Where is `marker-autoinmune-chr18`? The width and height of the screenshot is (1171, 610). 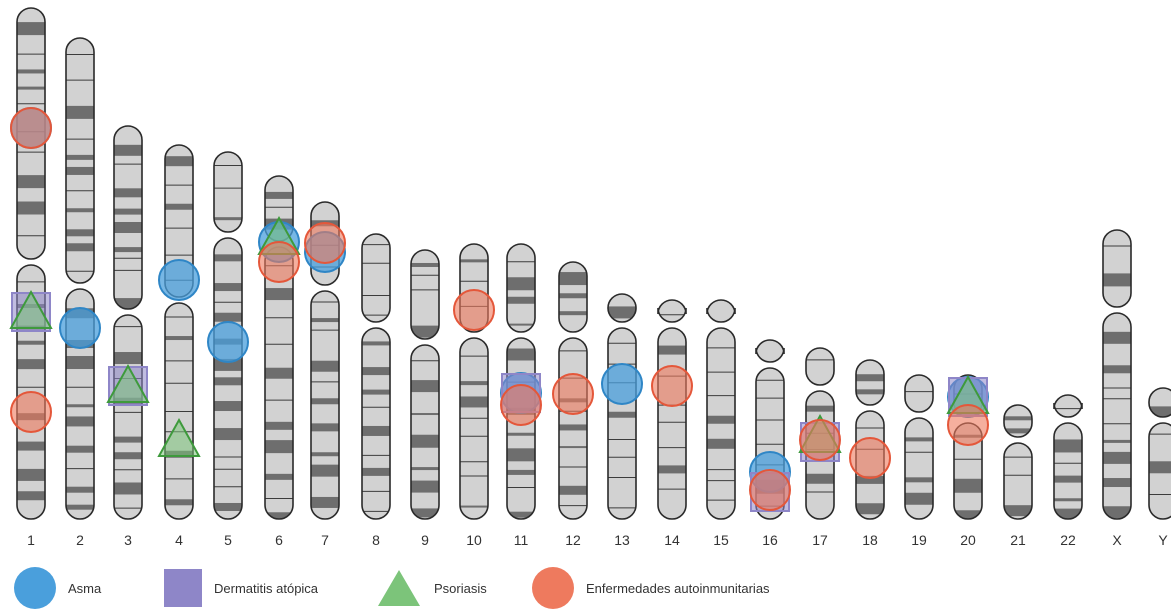 marker-autoinmune-chr18 is located at coordinates (870, 458).